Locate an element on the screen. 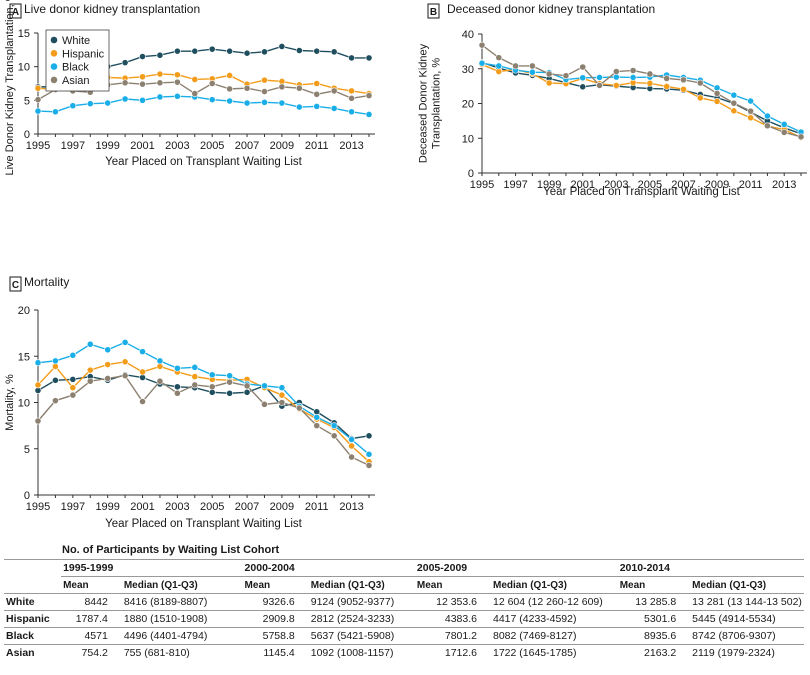  x-tick-label: 1999 is located at coordinates (107, 146).